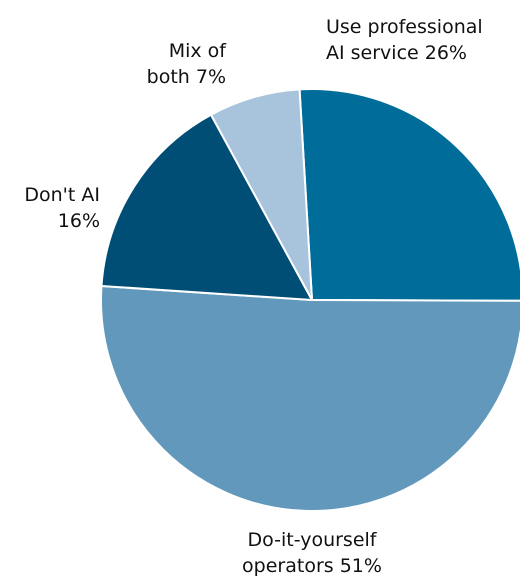 Image resolution: width=520 pixels, height=581 pixels. What do you see at coordinates (312, 553) in the screenshot?
I see `slice-label-do-it-yourself: Do-it-yourself operators 51%` at bounding box center [312, 553].